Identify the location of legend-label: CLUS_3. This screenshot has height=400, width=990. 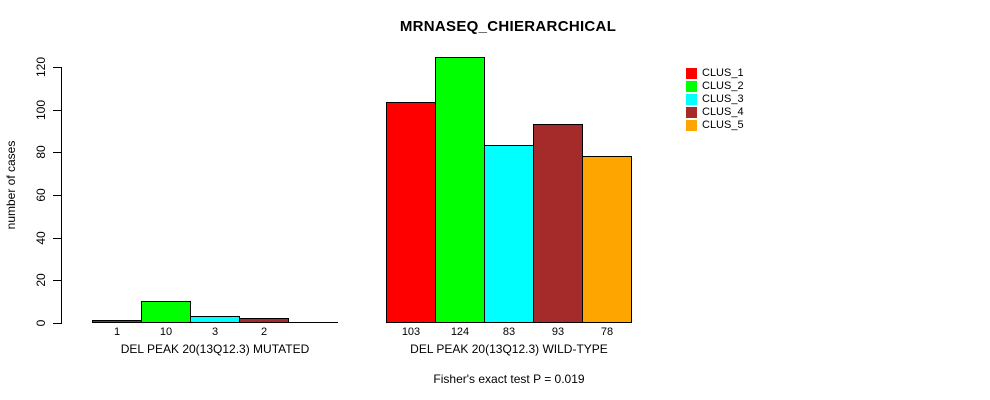
(723, 98).